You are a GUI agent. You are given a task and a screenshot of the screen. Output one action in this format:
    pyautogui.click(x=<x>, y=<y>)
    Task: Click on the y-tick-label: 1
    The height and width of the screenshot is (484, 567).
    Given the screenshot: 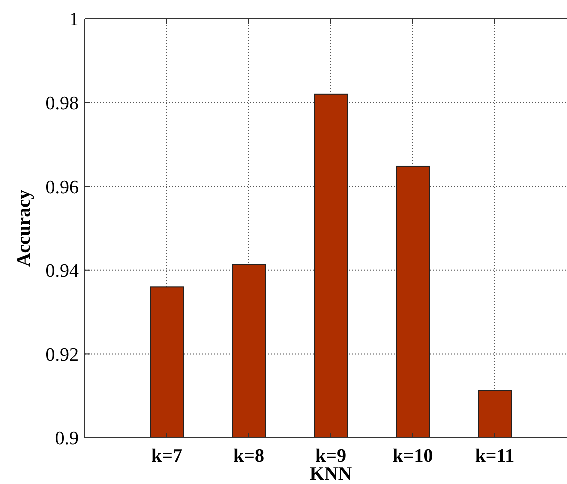 What is the action you would take?
    pyautogui.click(x=74, y=20)
    